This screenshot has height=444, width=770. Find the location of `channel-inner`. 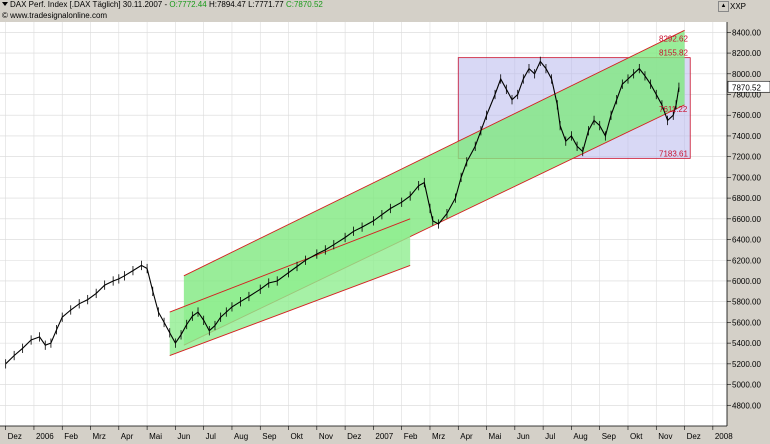

channel-inner is located at coordinates (290, 287).